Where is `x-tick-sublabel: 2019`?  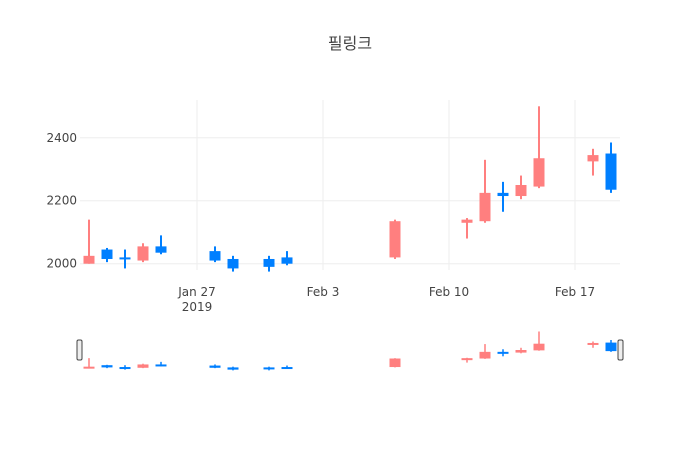
x-tick-sublabel: 2019 is located at coordinates (197, 307).